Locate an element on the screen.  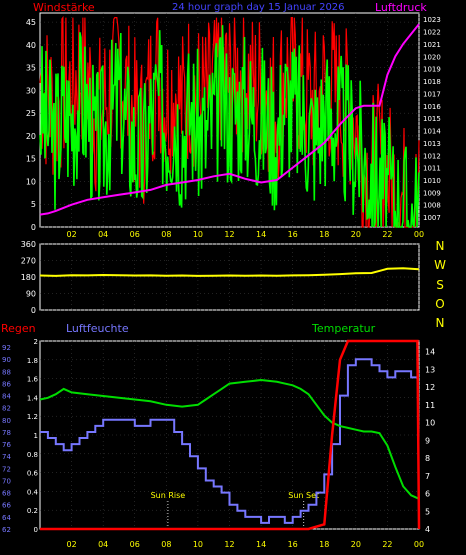
pressure-axis-label: Luftdruck is located at coordinates (401, 7).